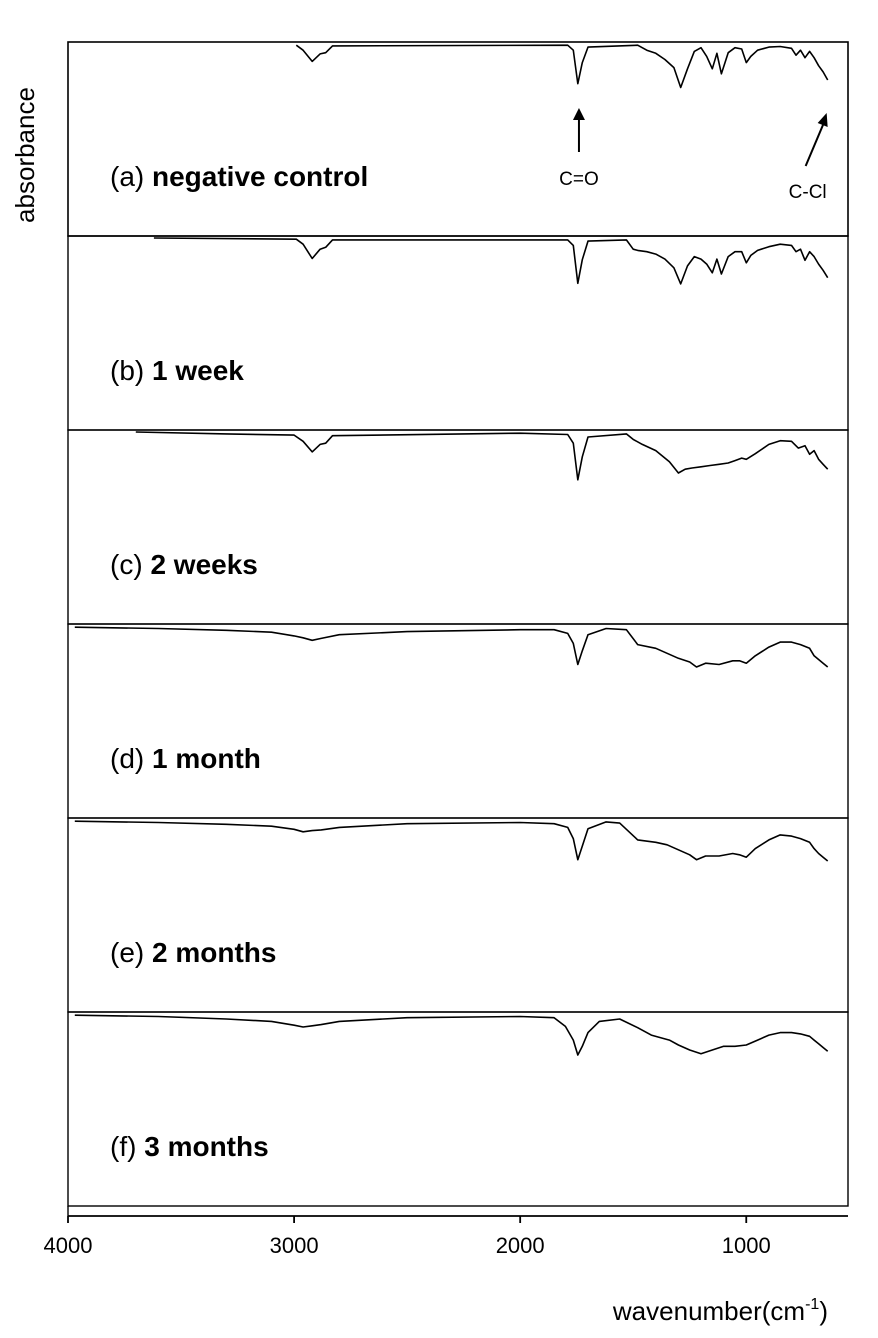 The width and height of the screenshot is (878, 1338). I want to click on panel-frame-a, so click(458, 139).